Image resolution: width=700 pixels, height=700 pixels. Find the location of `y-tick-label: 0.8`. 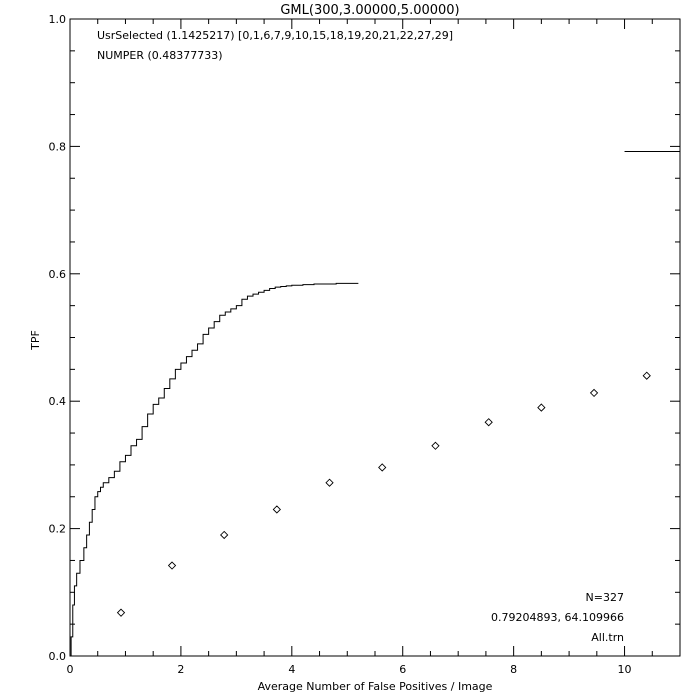

y-tick-label: 0.8 is located at coordinates (58, 146).